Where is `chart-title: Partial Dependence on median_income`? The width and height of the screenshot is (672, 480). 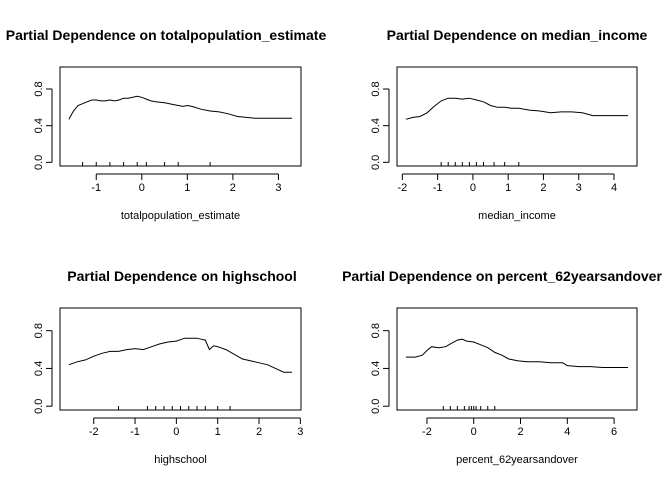
chart-title: Partial Dependence on median_income is located at coordinates (517, 35).